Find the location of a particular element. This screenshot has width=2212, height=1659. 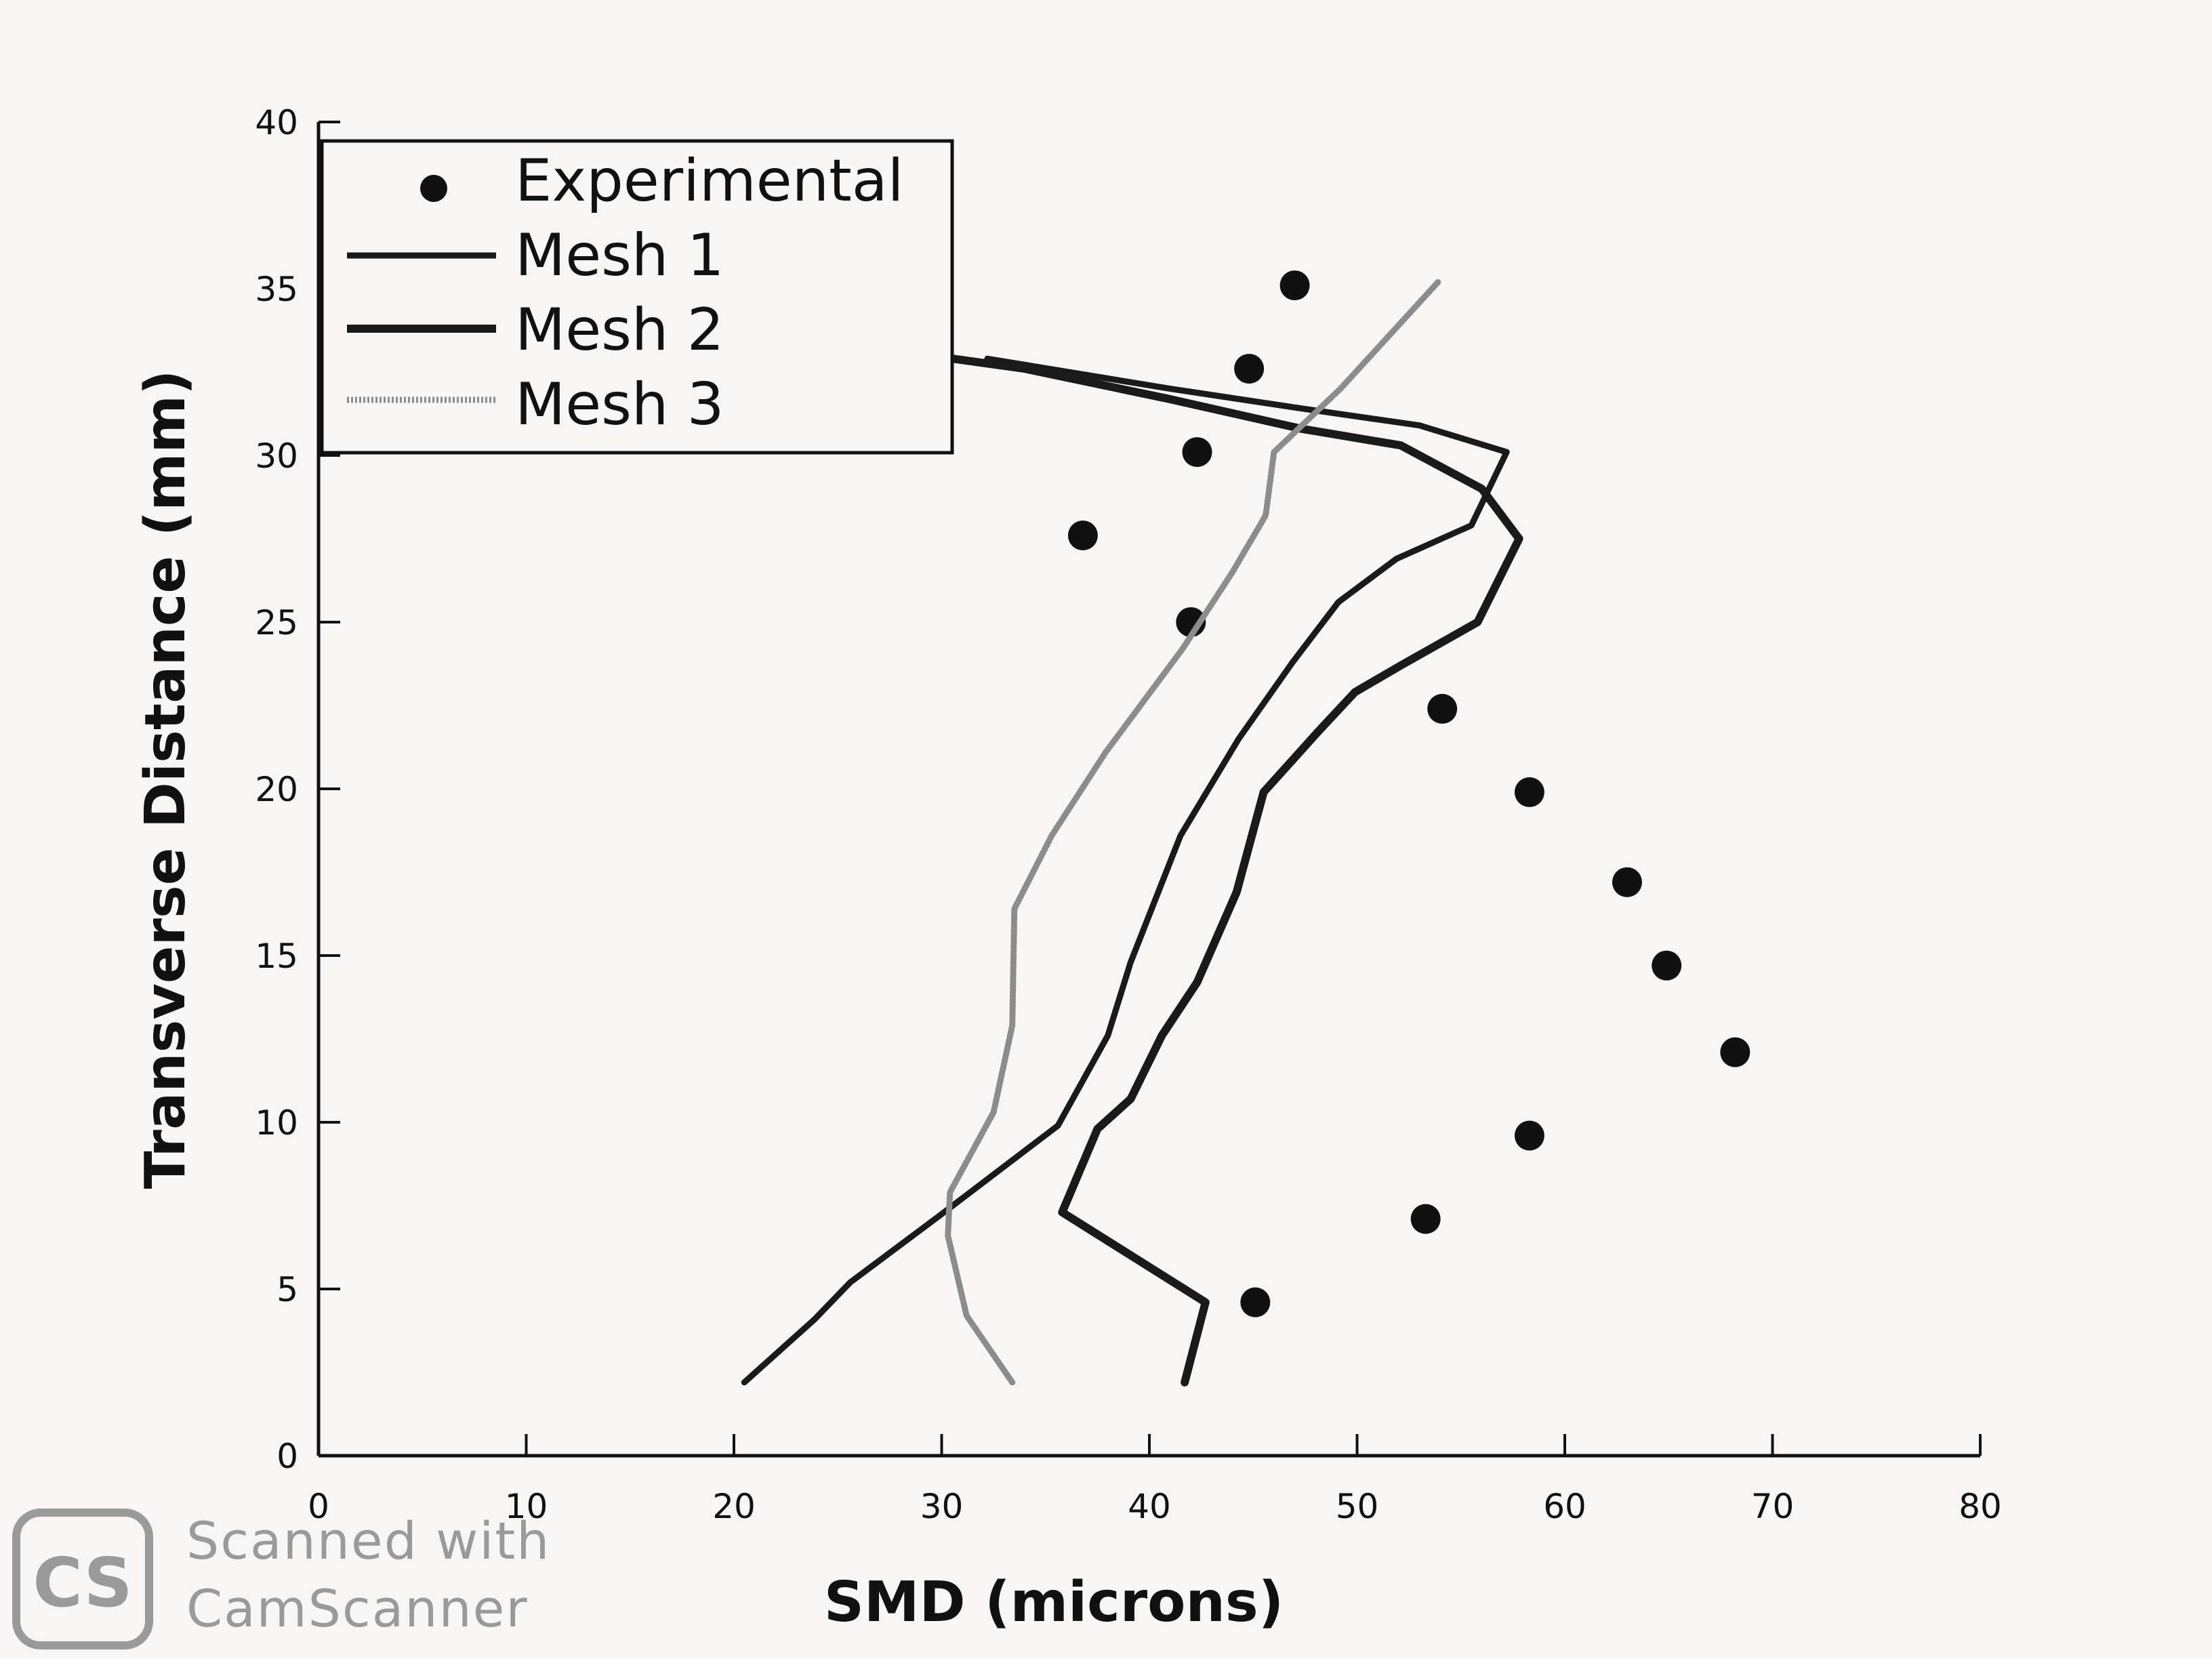

legend-label-mesh-1: Mesh 1 is located at coordinates (619, 255).